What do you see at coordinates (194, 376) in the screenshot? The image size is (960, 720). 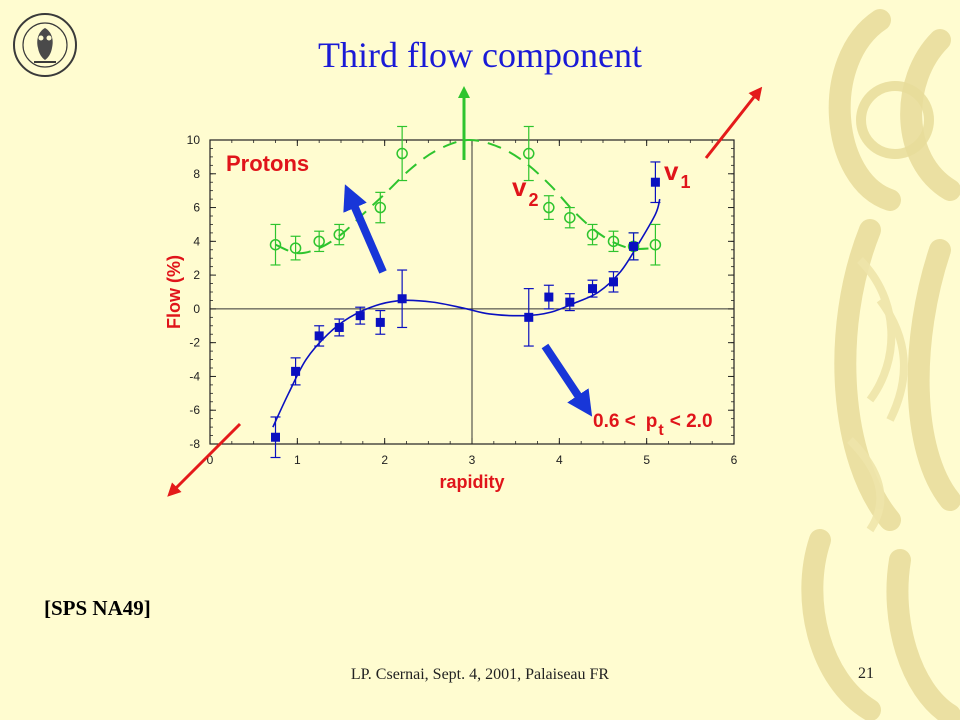 I see `y-tick-label: -4` at bounding box center [194, 376].